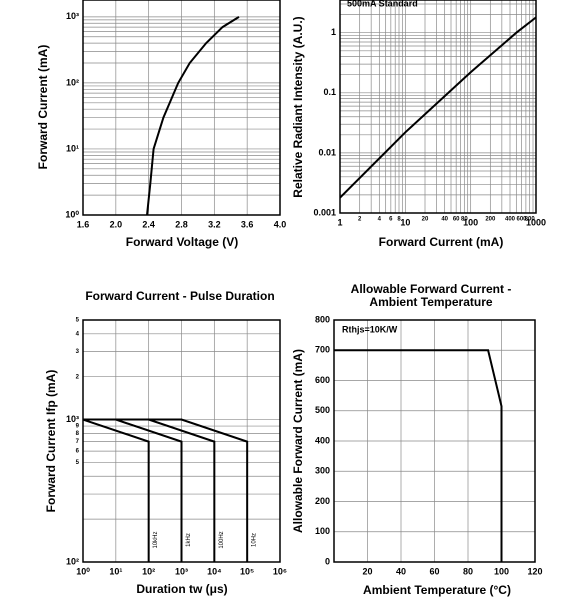  What do you see at coordinates (78, 377) in the screenshot?
I see `y-tick-label: 2` at bounding box center [78, 377].